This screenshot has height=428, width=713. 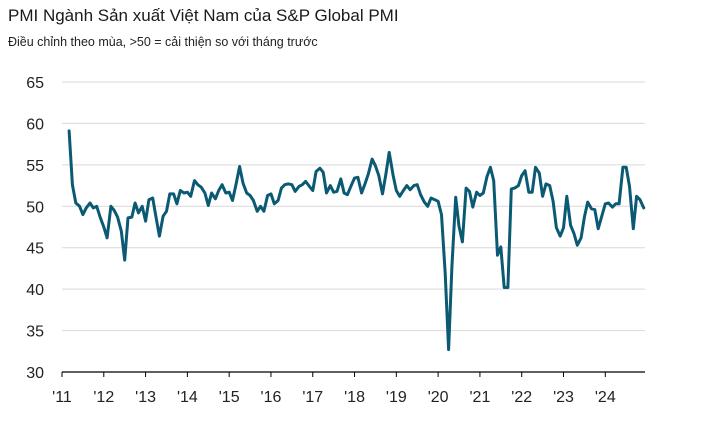 I want to click on x-tick-label: '24, so click(x=605, y=397).